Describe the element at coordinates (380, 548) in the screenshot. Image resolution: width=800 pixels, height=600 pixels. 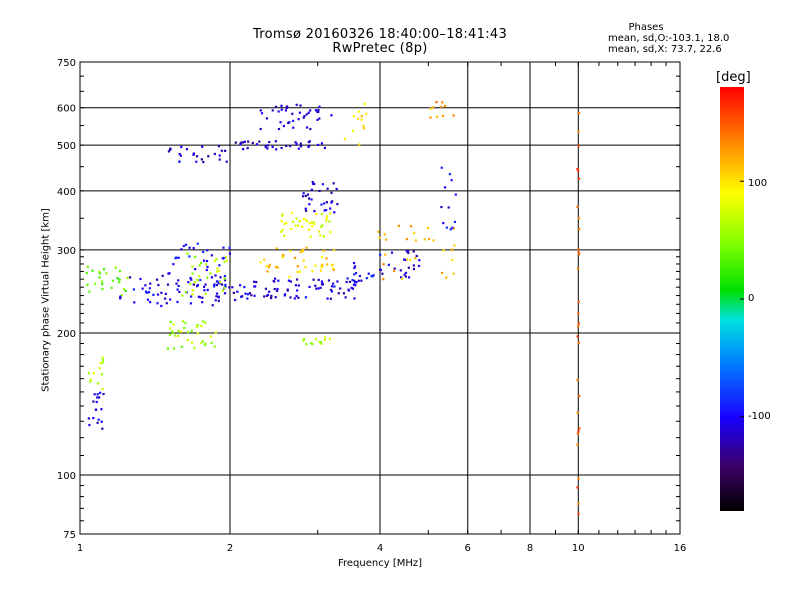
I see `x-tick-label: 4` at that location.